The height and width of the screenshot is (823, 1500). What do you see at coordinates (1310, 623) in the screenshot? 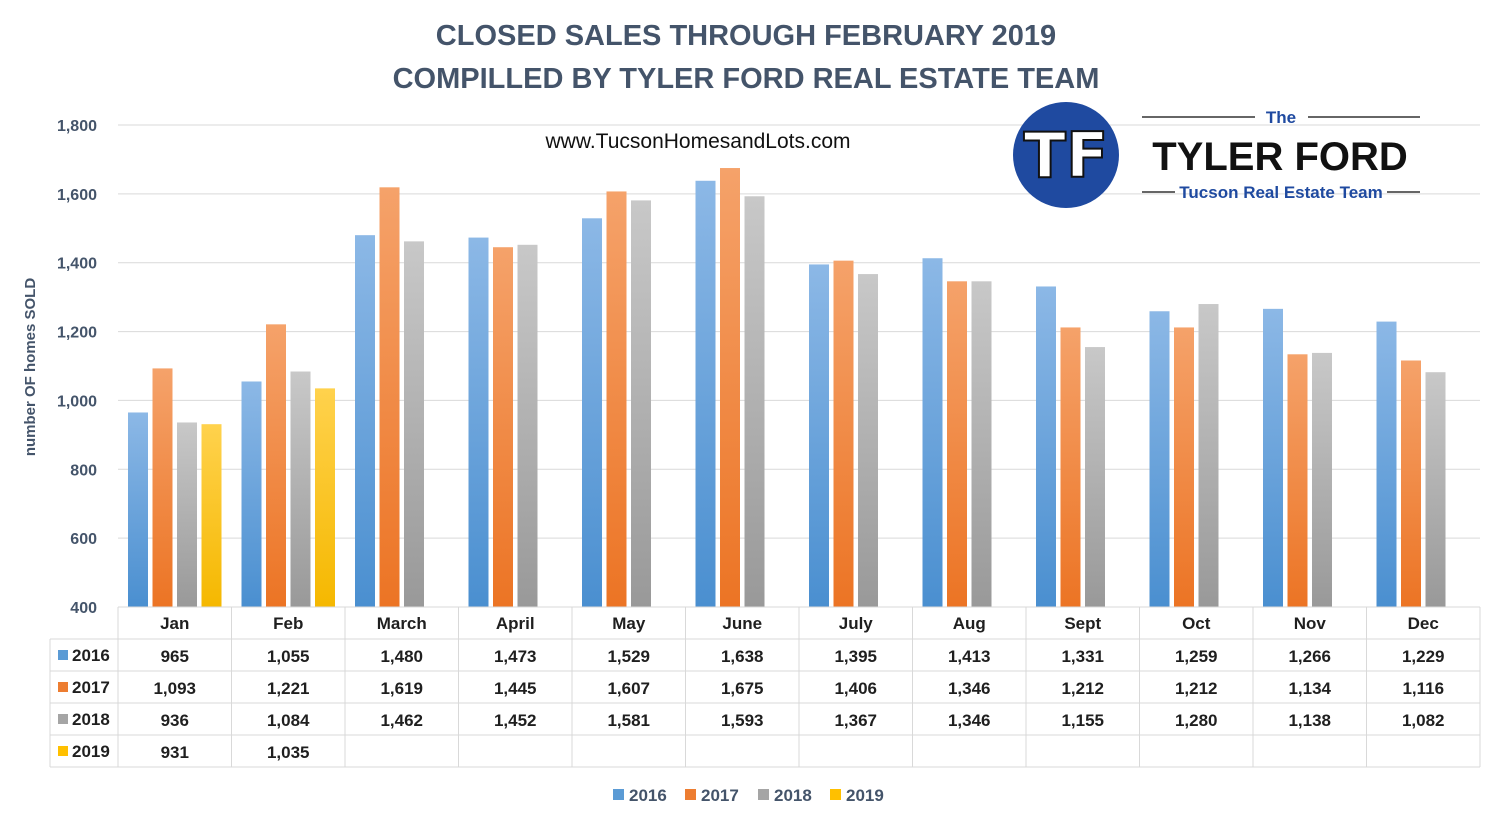
I see `category-label: Nov` at bounding box center [1310, 623].